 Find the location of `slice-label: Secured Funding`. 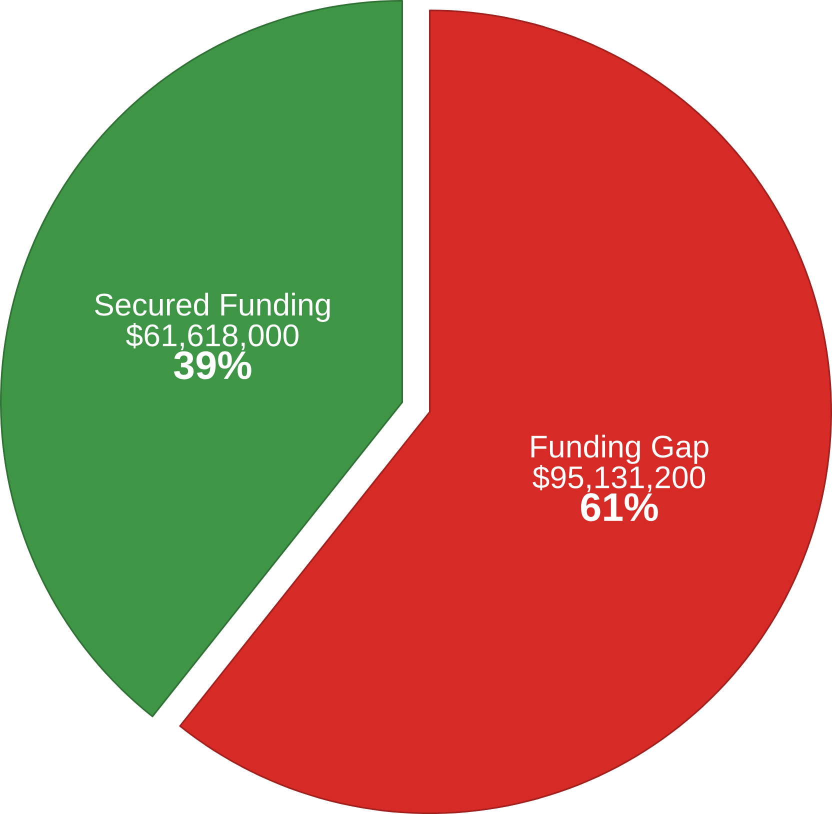

slice-label: Secured Funding is located at coordinates (212, 307).